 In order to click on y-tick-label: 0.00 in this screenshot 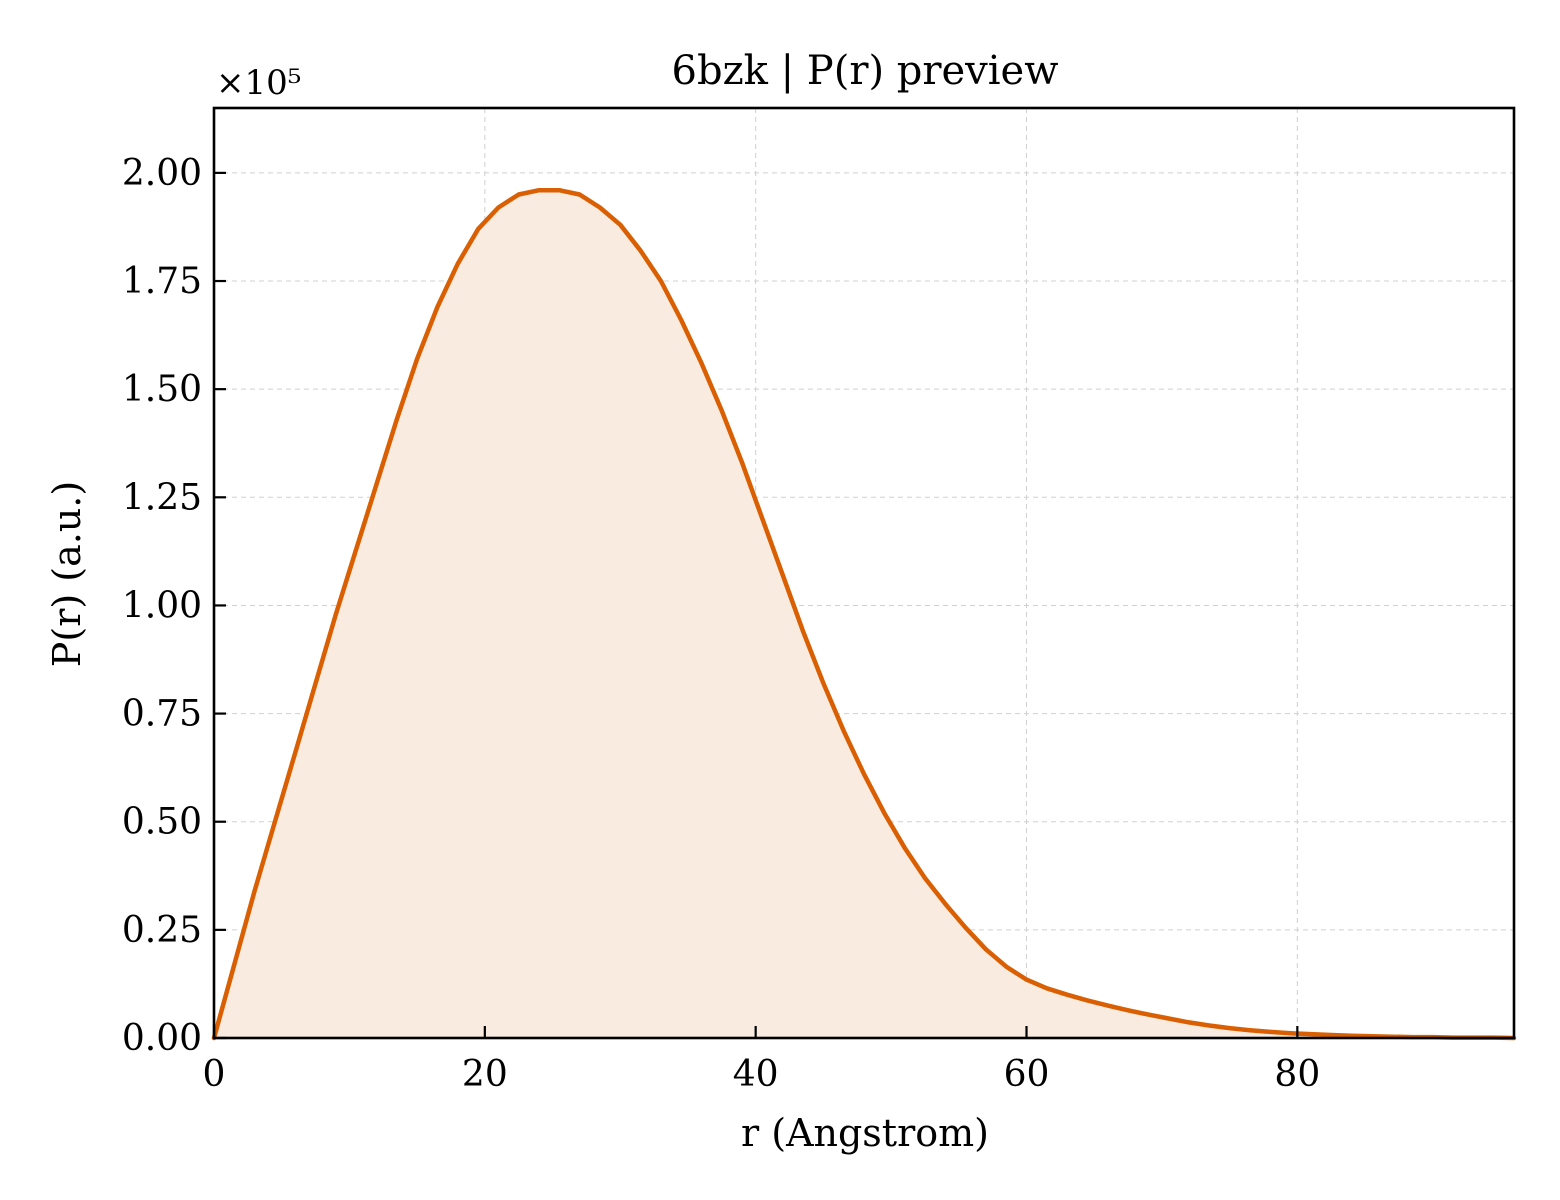, I will do `click(162, 1038)`.